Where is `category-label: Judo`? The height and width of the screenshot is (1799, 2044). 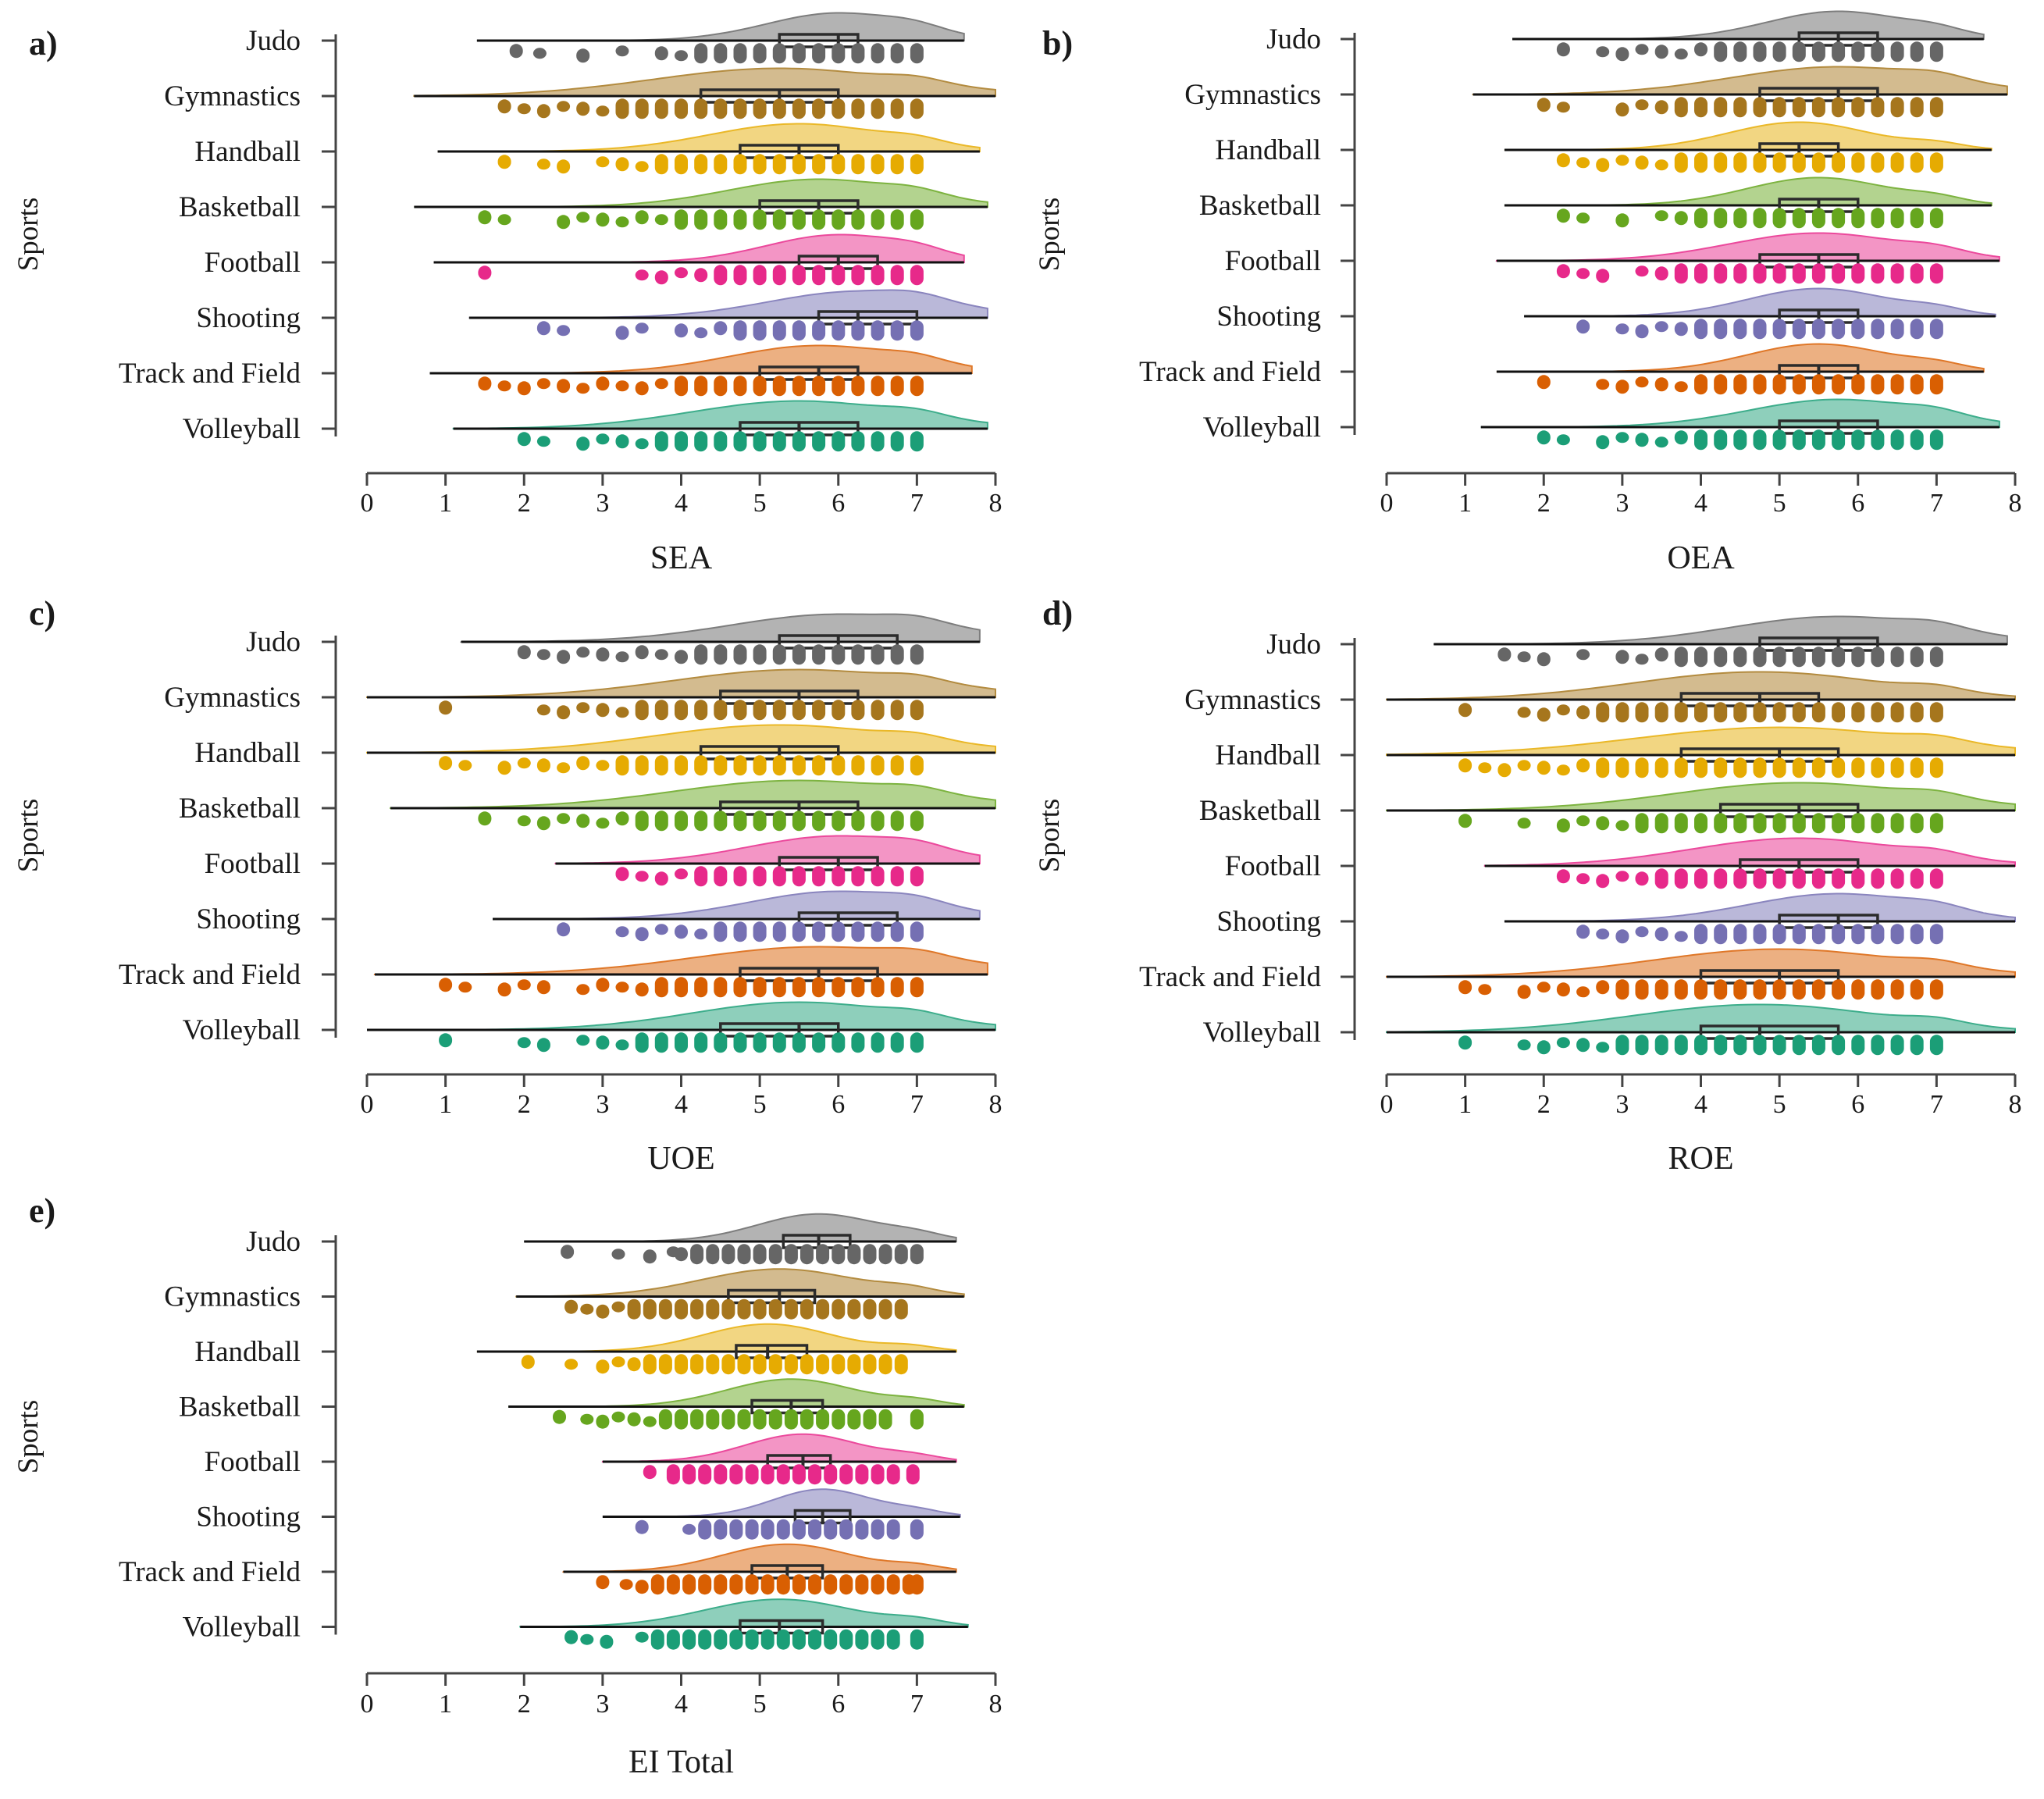 category-label: Judo is located at coordinates (1293, 39).